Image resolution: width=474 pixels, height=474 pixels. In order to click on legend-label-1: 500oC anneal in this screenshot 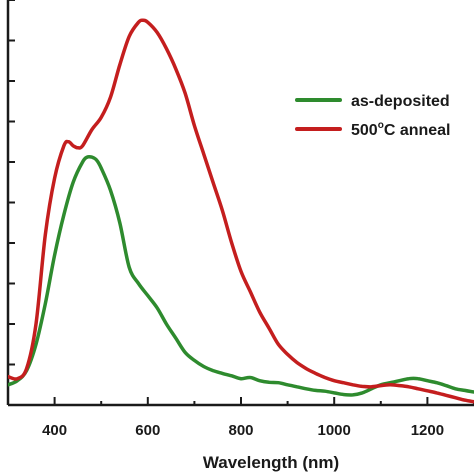, I will do `click(401, 129)`.